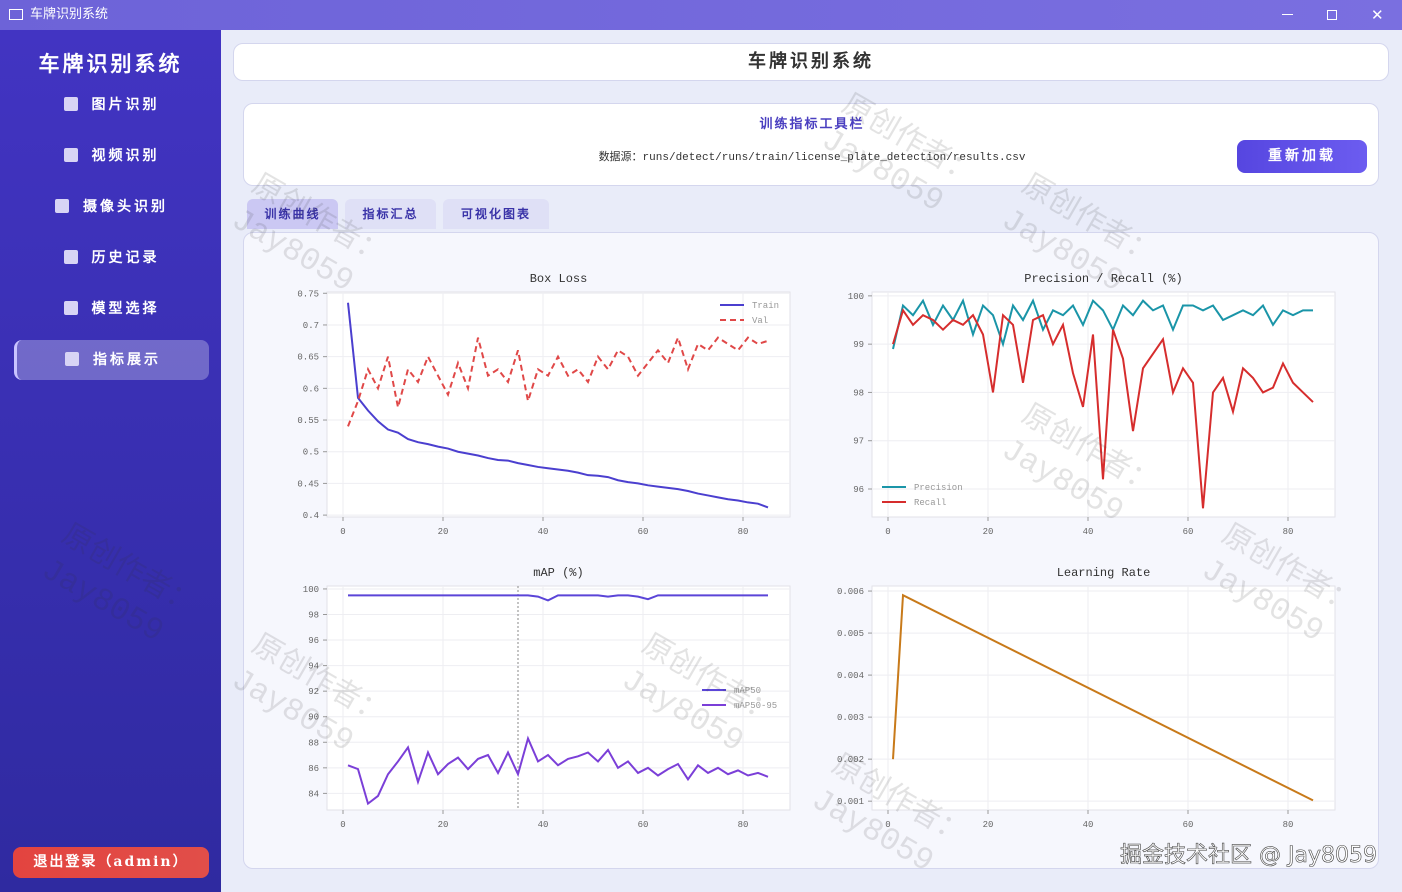 This screenshot has width=1402, height=892. I want to click on header: 车牌识别系统, so click(811, 62).